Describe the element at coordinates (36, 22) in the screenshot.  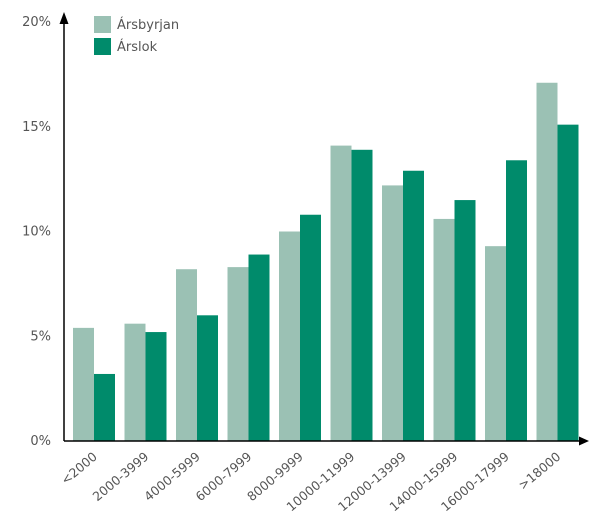
I see `y-tick-label: 20%` at that location.